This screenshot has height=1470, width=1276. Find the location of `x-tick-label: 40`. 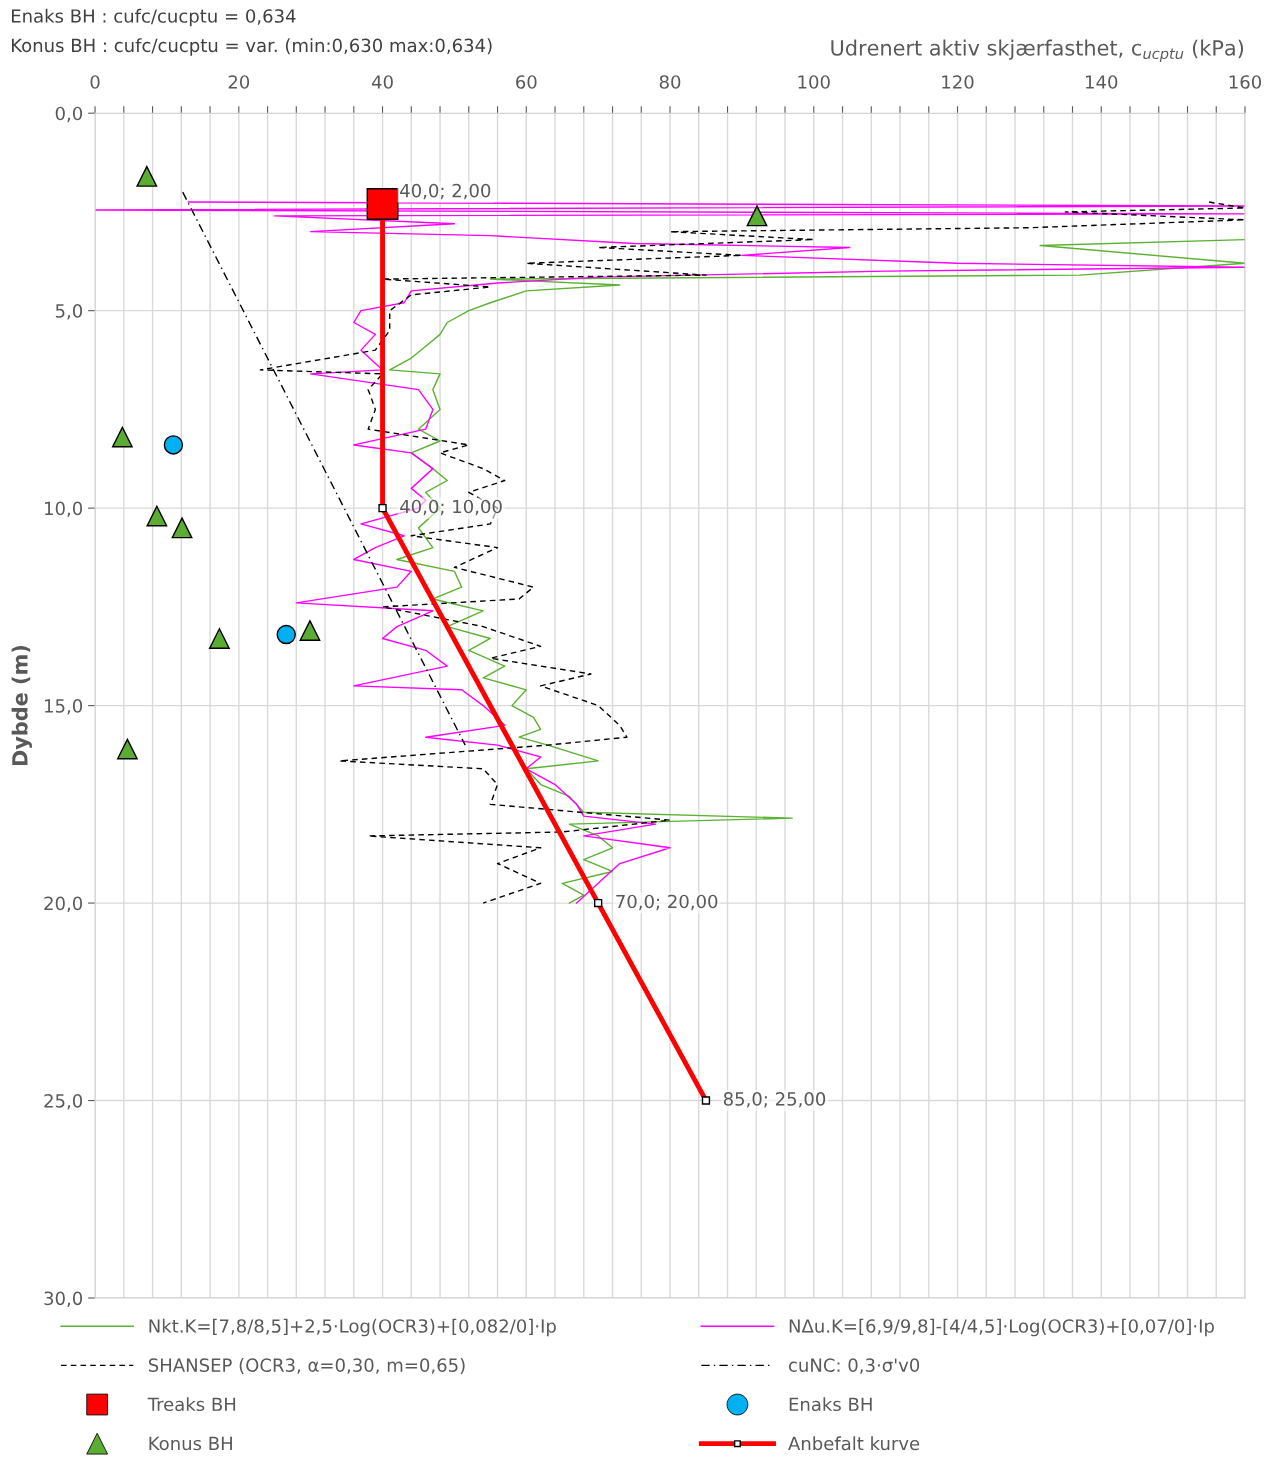

x-tick-label: 40 is located at coordinates (382, 82).